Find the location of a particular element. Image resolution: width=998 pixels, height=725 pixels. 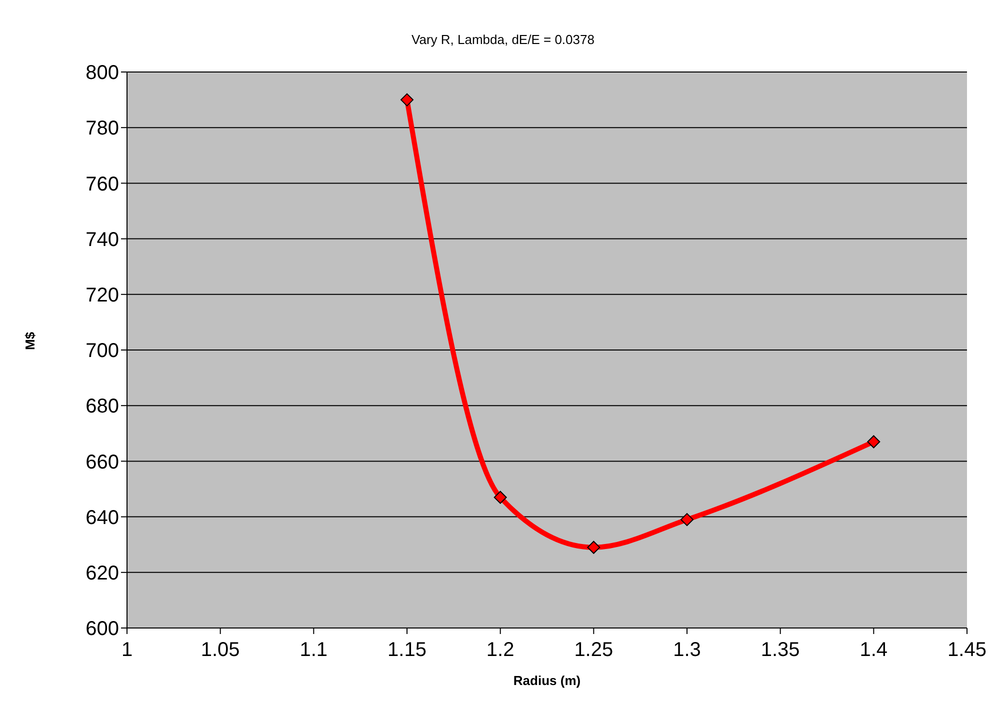

chart-title: Vary R, Lambda, dE/E = 0.0378 is located at coordinates (503, 39).